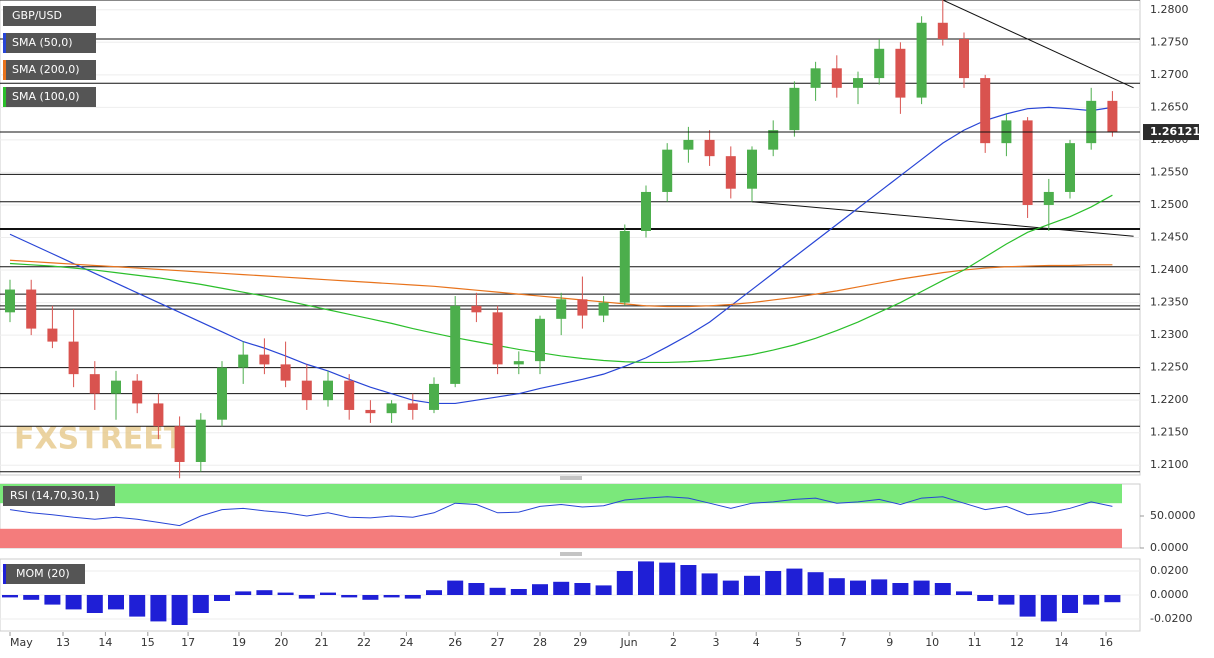 Image resolution: width=1214 pixels, height=658 pixels. I want to click on x-tick-label: 10, so click(932, 642).